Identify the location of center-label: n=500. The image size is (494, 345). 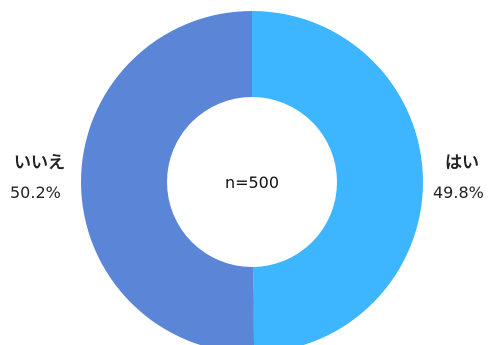
(252, 182).